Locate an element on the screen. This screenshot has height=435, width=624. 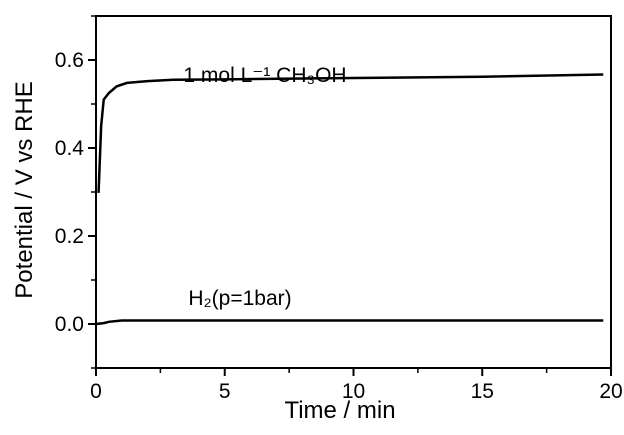
x-tick-label: 10 is located at coordinates (353, 391).